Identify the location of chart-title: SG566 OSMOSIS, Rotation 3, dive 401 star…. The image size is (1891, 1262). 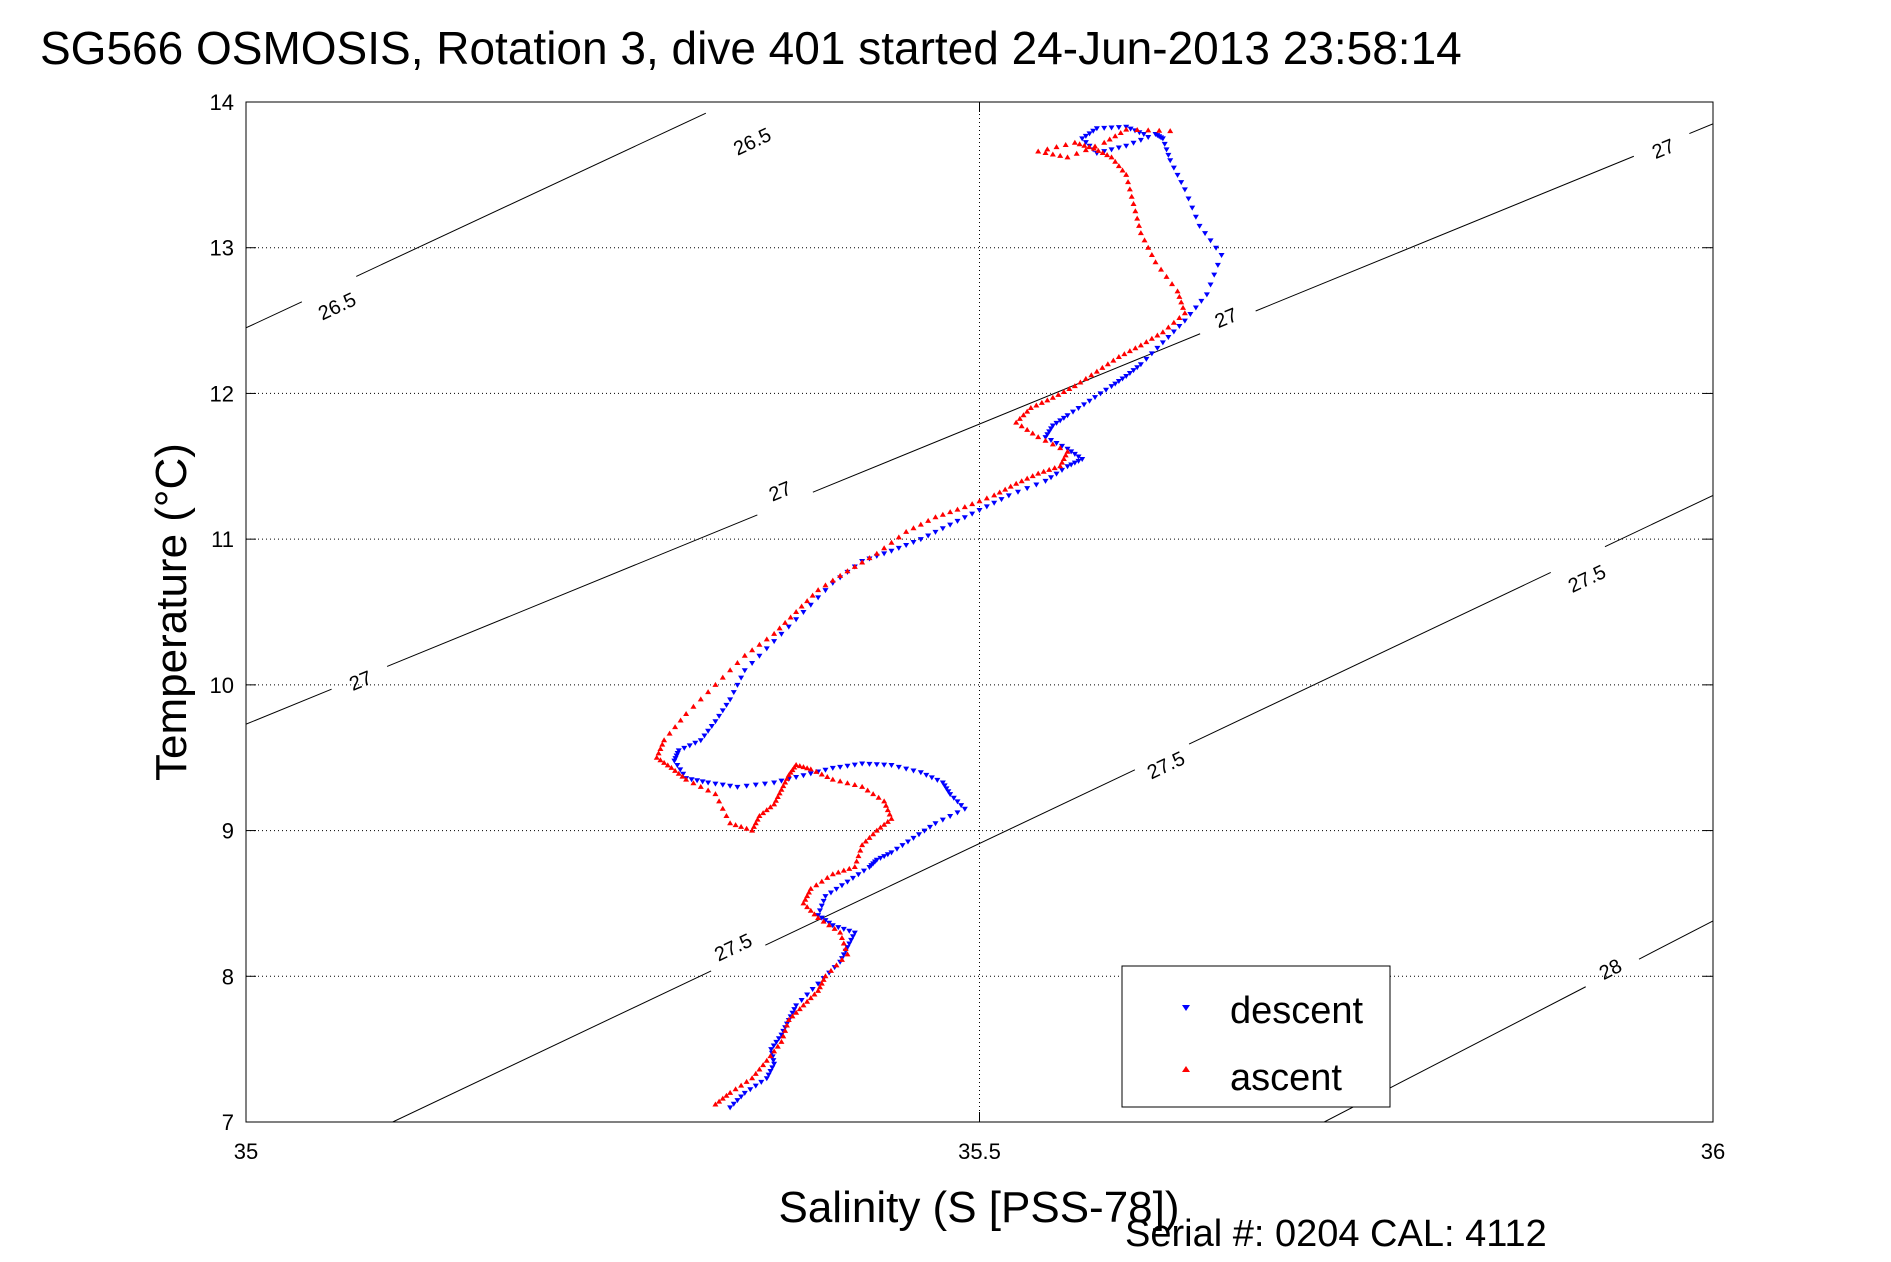
(751, 48).